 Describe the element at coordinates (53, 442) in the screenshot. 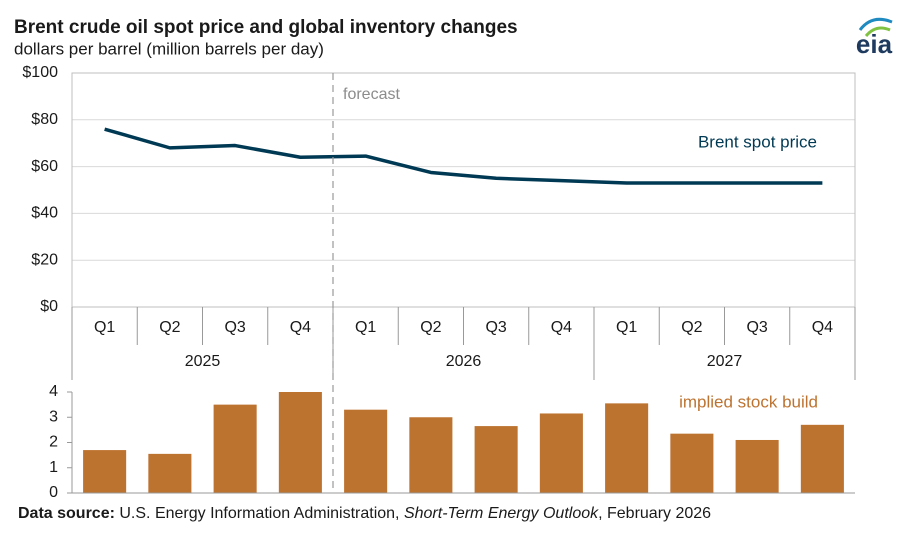

I see `y-tick-label: 2` at that location.